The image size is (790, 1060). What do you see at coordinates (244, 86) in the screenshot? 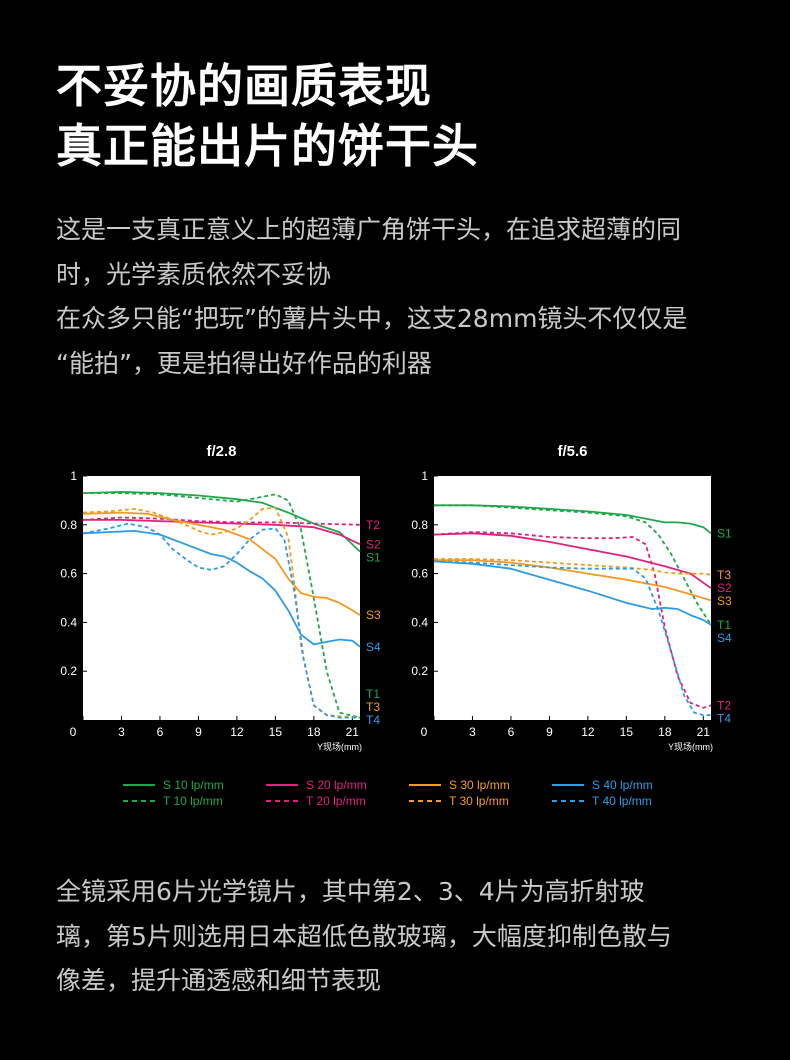
I see `headline-line-1: 不妥协的画质表现` at bounding box center [244, 86].